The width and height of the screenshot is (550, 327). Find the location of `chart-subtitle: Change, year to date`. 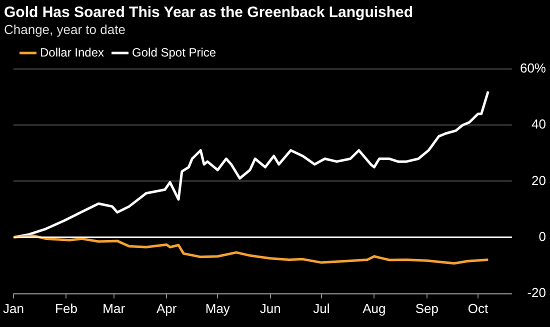

chart-subtitle: Change, year to date is located at coordinates (64, 29).